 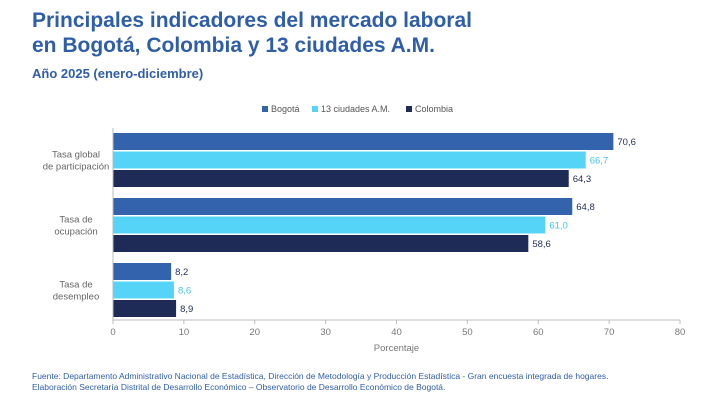 What do you see at coordinates (181, 272) in the screenshot?
I see `data-label-2-0: 8,2` at bounding box center [181, 272].